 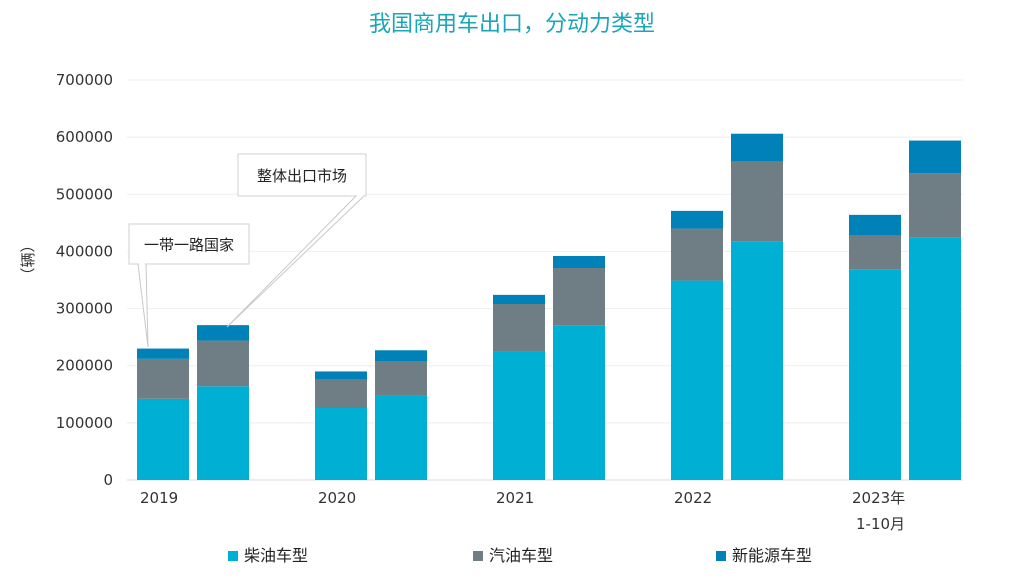 I want to click on callout-pointer, so click(x=143, y=305).